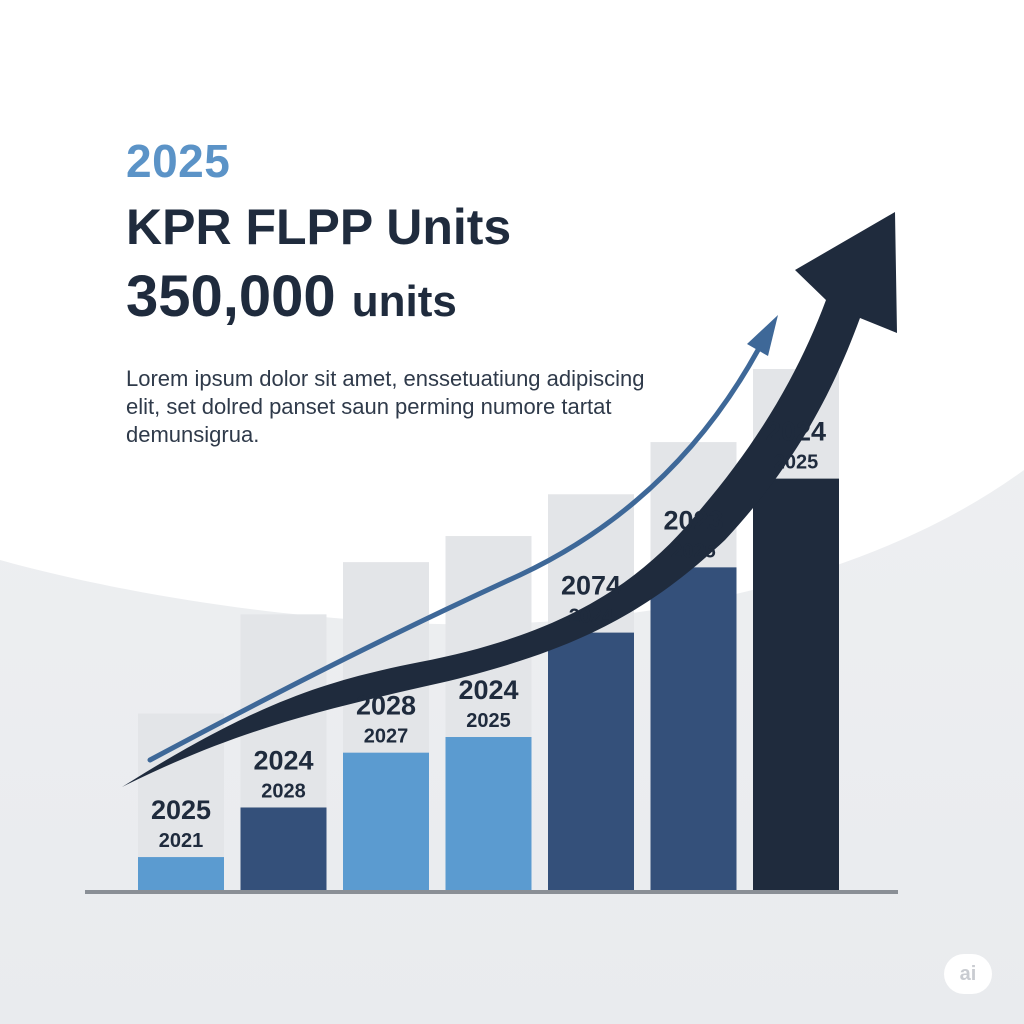  Describe the element at coordinates (181, 841) in the screenshot. I see `bar-label-bottom-1: 2021` at that location.